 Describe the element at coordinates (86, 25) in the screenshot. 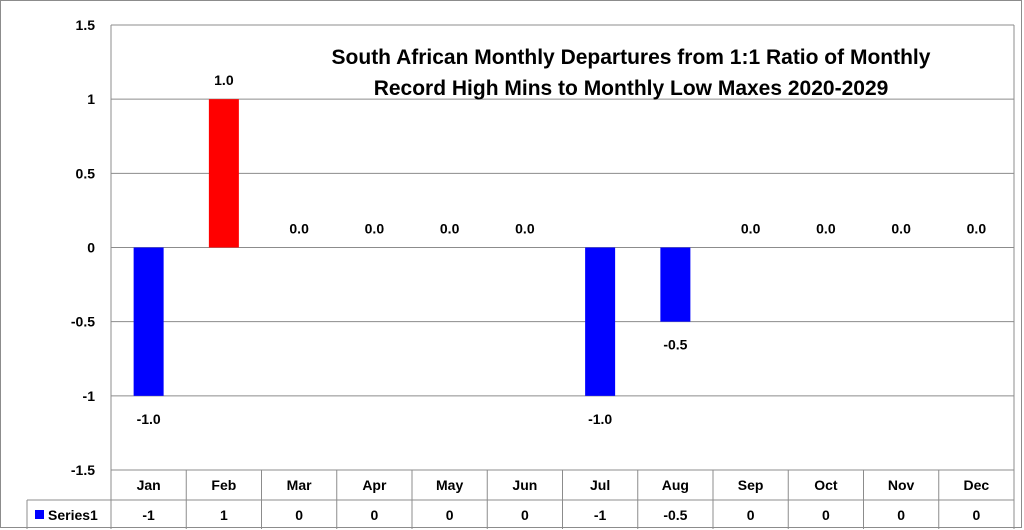

I see `y-tick-label: 1.5` at that location.